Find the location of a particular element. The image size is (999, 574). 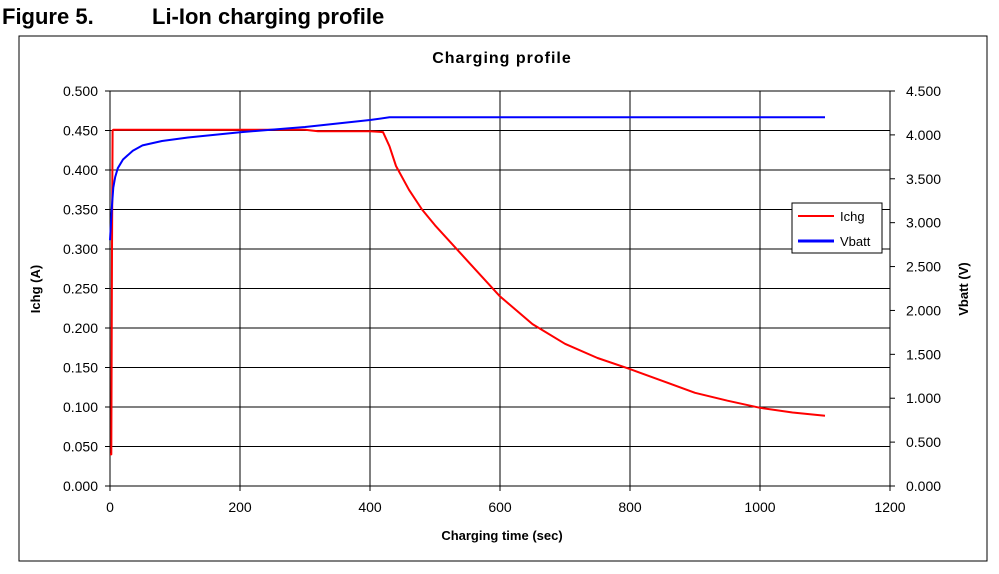

y-right-tick-label: 1.500 is located at coordinates (923, 354).